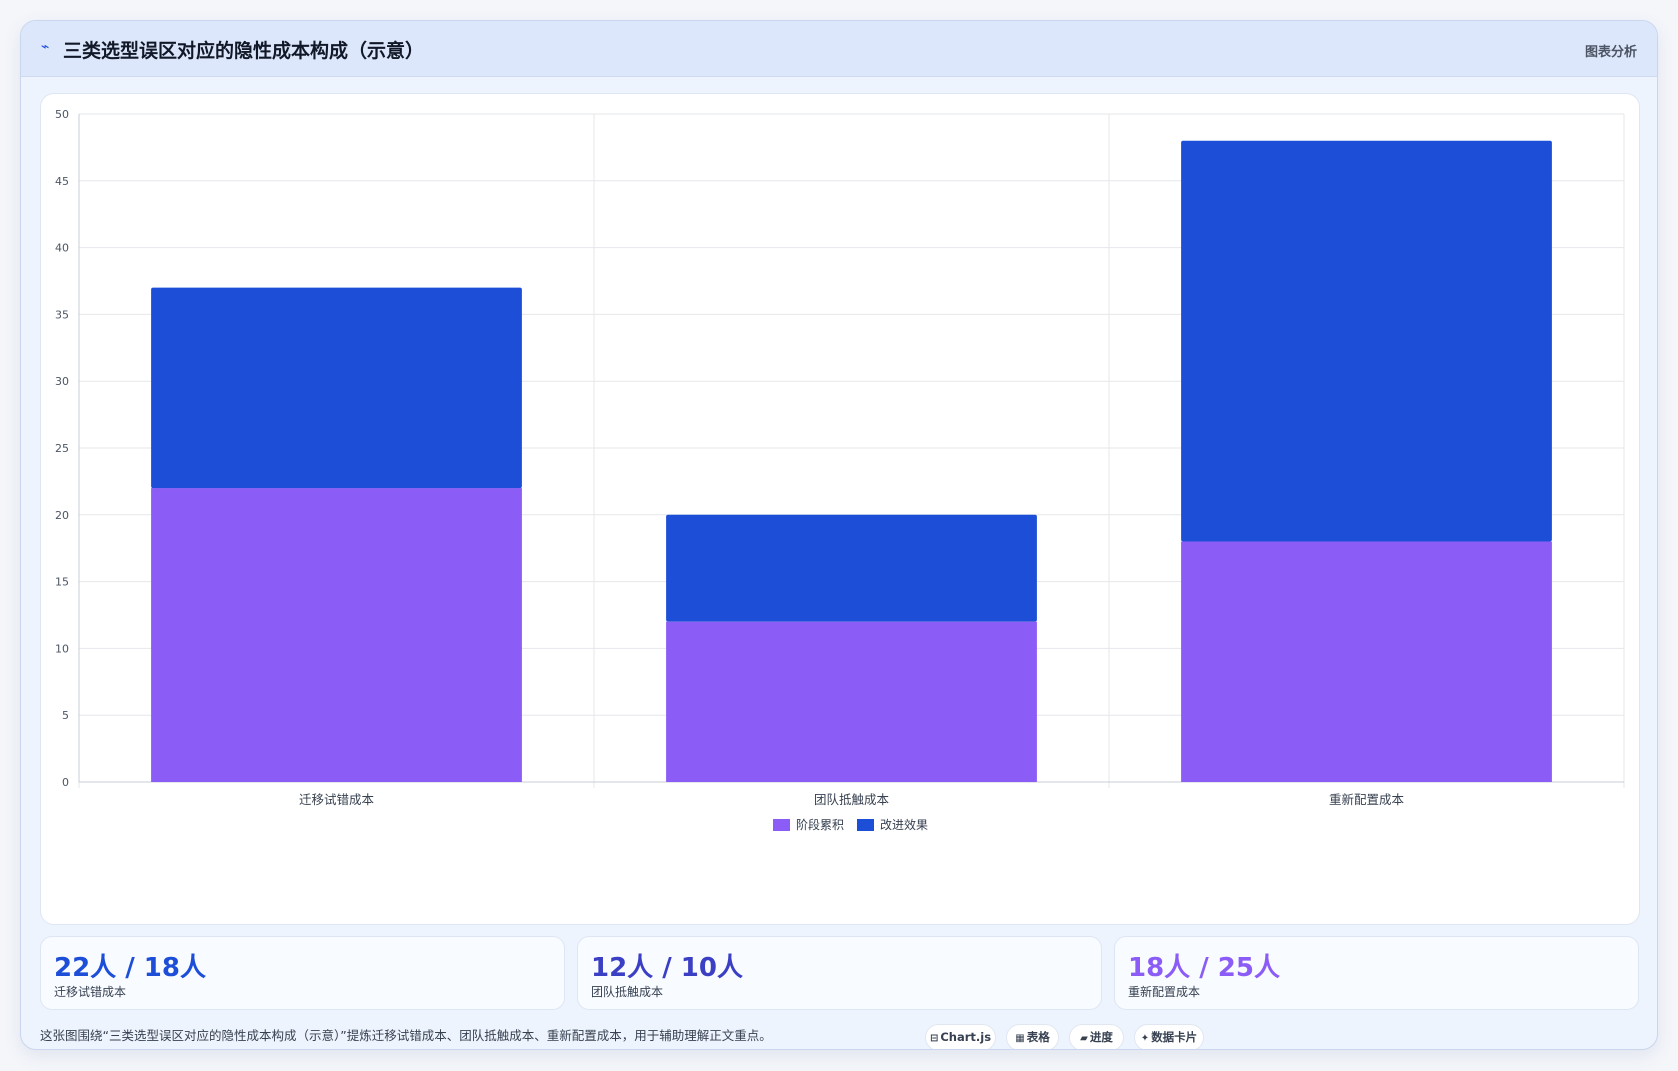 The width and height of the screenshot is (1678, 1071). I want to click on tag-label: 表格, so click(1038, 1037).